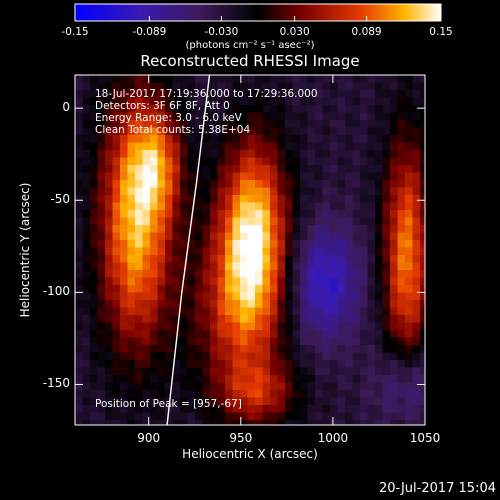 This screenshot has width=500, height=500. Describe the element at coordinates (250, 61) in the screenshot. I see `chart-title: Reconstructed RHESSI Image` at that location.